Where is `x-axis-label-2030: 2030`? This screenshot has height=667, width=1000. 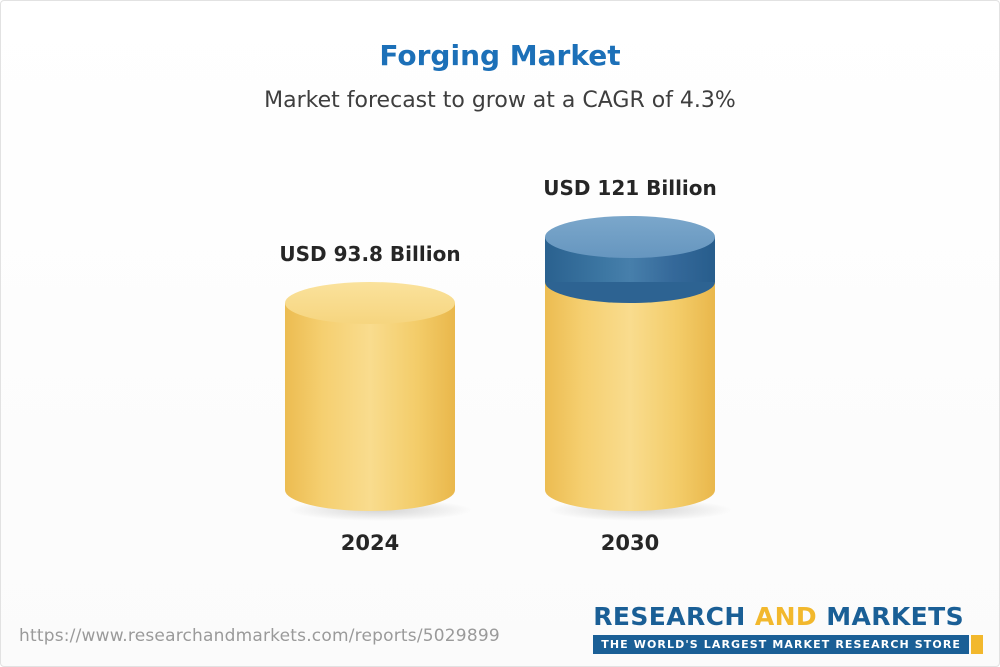
x-axis-label-2030: 2030 is located at coordinates (630, 543).